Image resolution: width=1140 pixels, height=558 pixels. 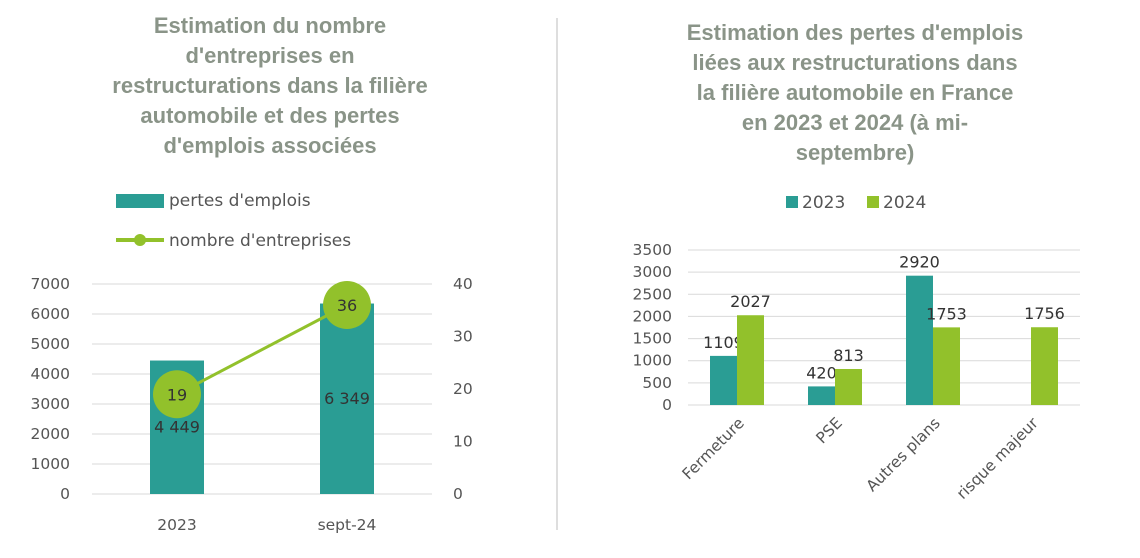 What do you see at coordinates (652, 250) in the screenshot?
I see `y-tick-label: 3500` at bounding box center [652, 250].